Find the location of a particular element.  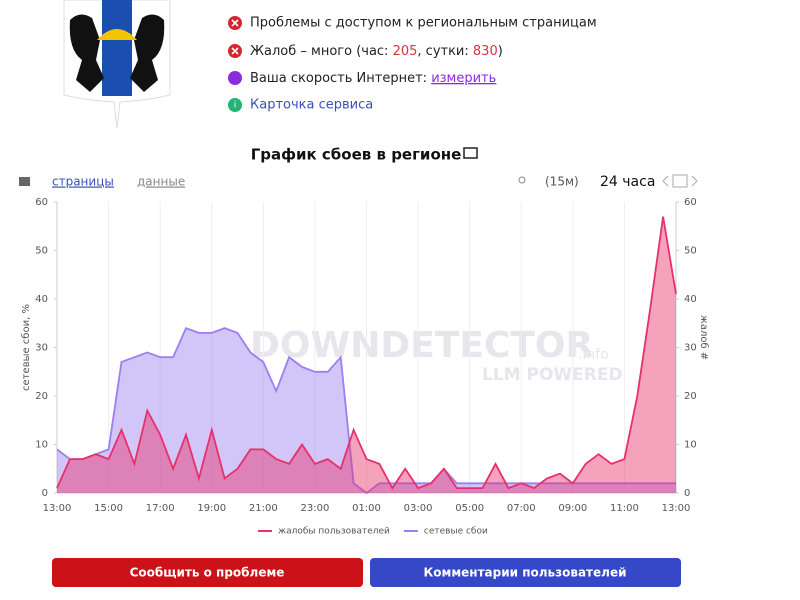

y-tick-label: 50 is located at coordinates (41, 251).